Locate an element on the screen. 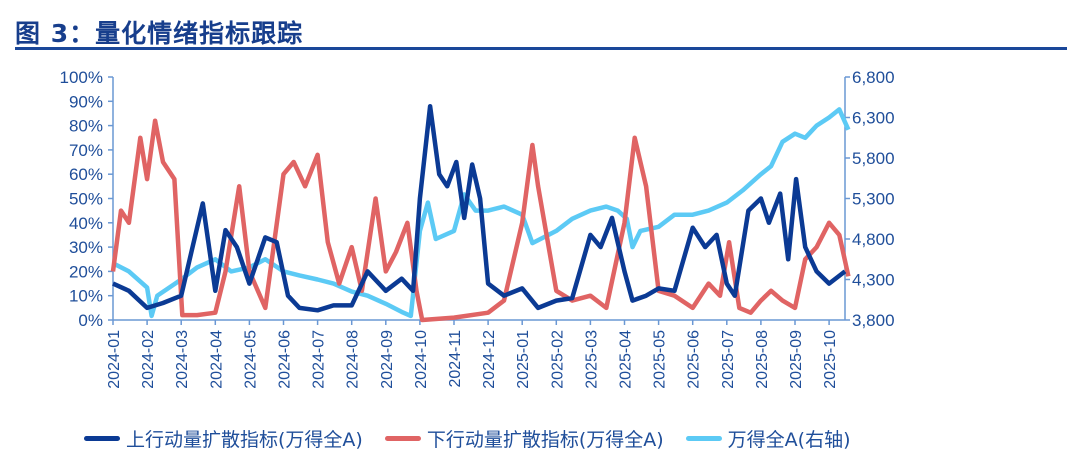 The width and height of the screenshot is (1080, 472). x-tick-label: 2024-12 is located at coordinates (489, 359).